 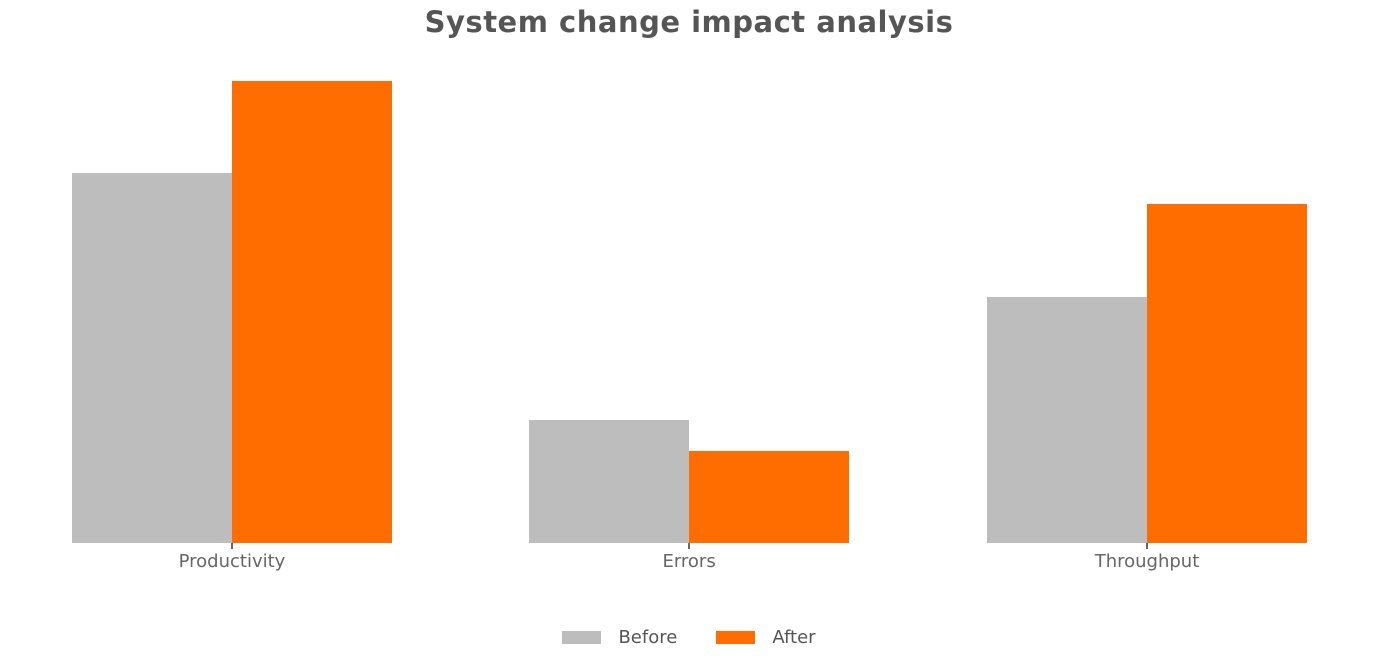 What do you see at coordinates (1147, 561) in the screenshot?
I see `x-tick-label-throughput: Throughput` at bounding box center [1147, 561].